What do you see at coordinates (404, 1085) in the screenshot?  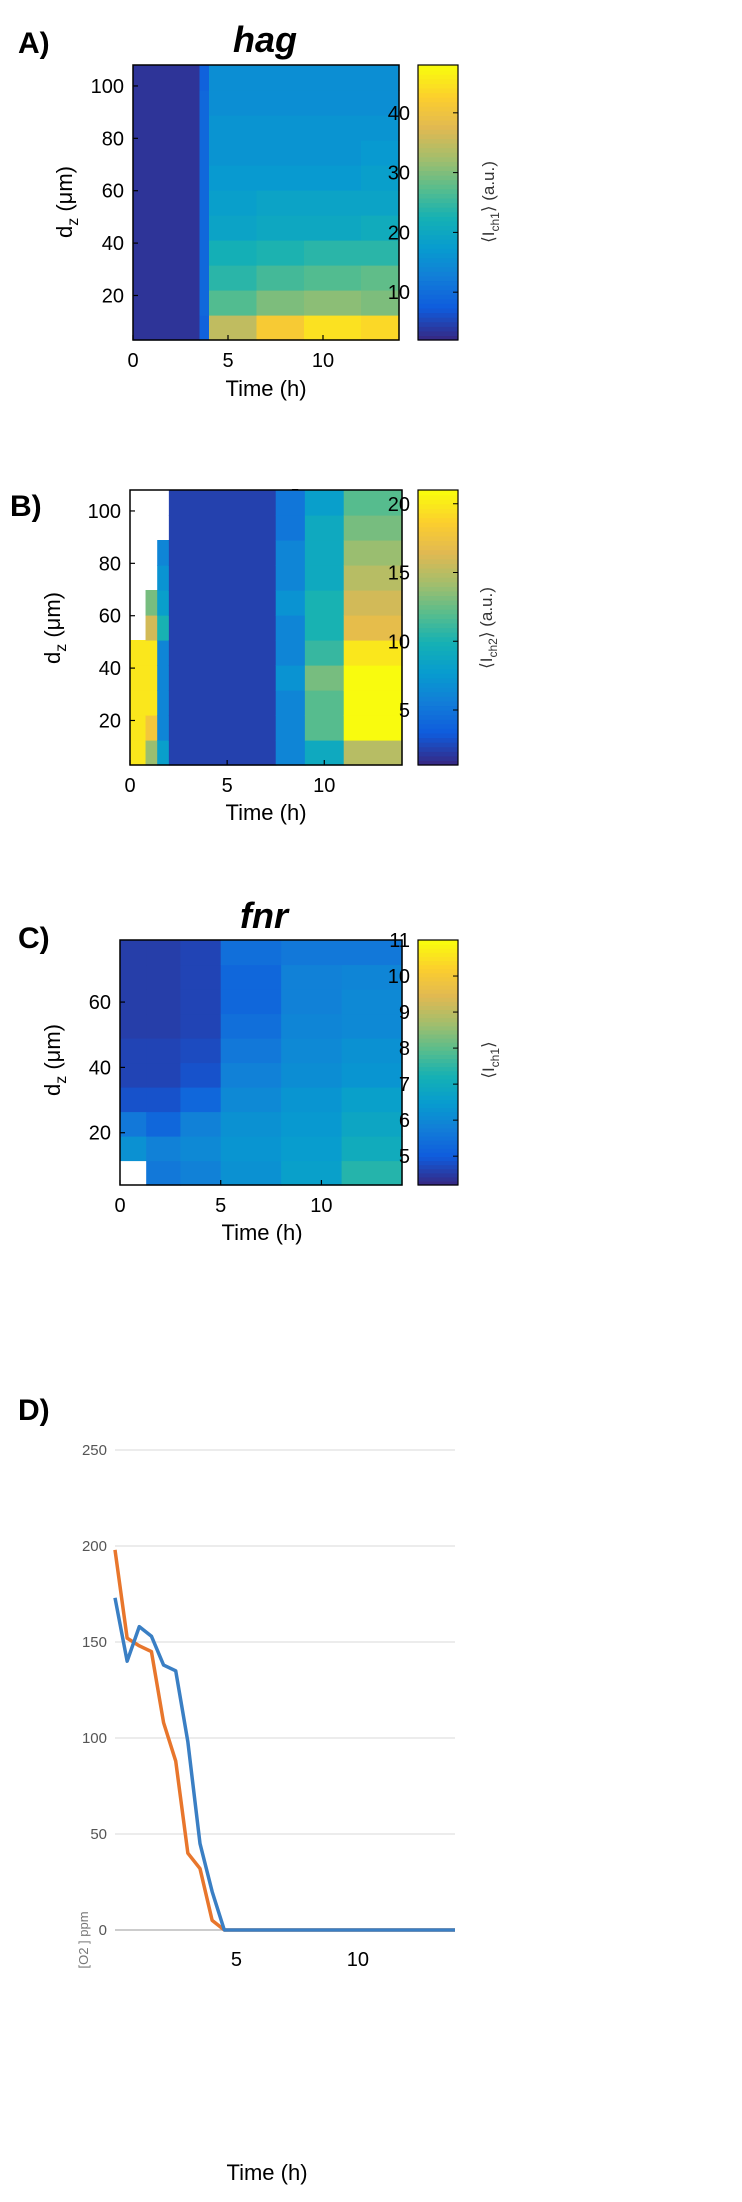 I see `colorbar-tick-label: 7` at bounding box center [404, 1085].